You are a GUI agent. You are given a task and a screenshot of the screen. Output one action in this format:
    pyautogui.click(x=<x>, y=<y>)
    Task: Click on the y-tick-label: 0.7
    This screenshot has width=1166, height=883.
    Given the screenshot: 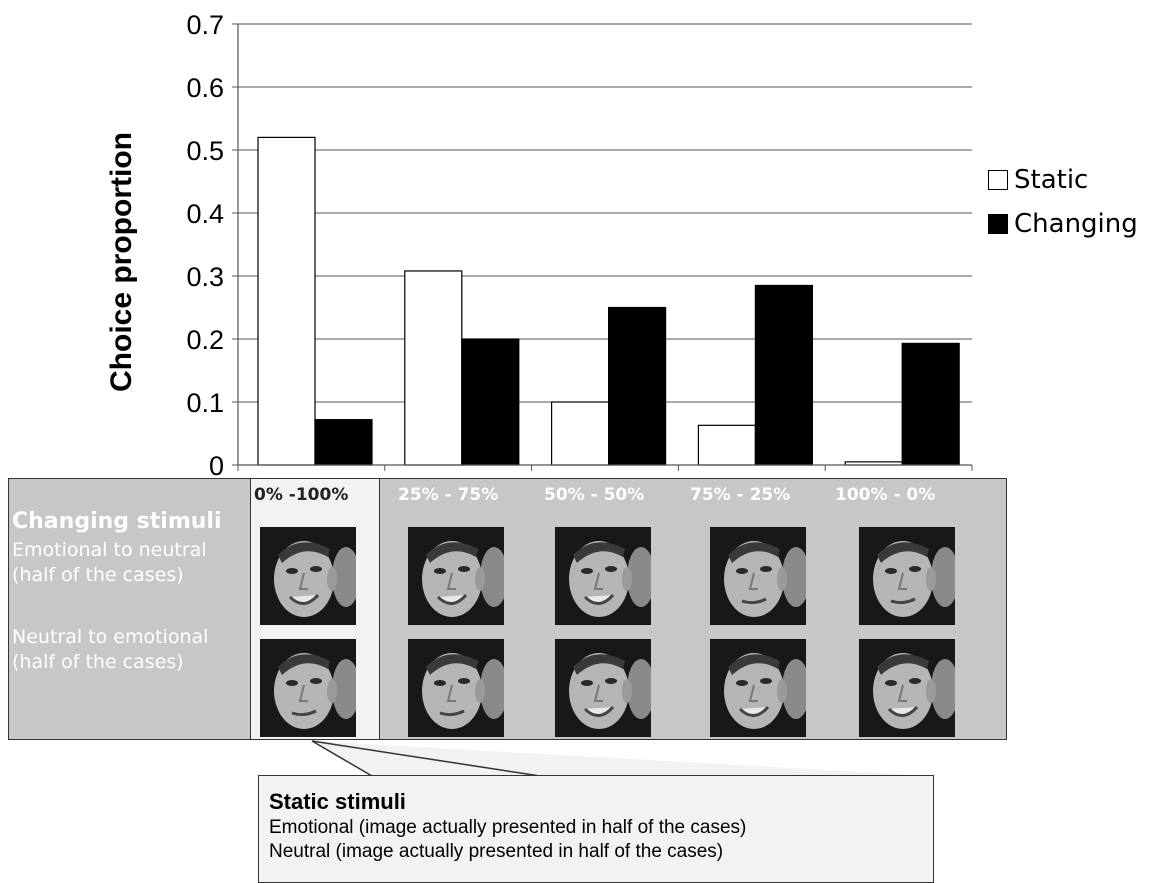 What is the action you would take?
    pyautogui.click(x=205, y=25)
    